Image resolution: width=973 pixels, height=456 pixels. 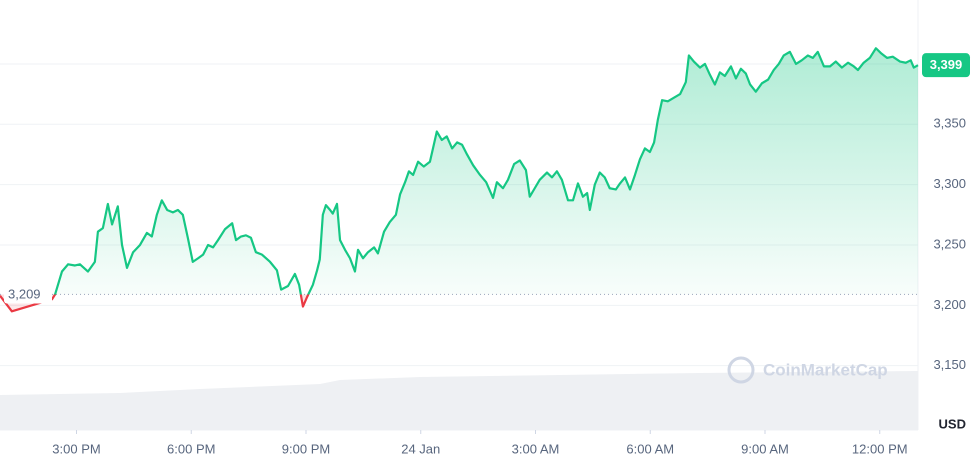 I want to click on x-tick-label: 12:00 PM, so click(x=880, y=448).